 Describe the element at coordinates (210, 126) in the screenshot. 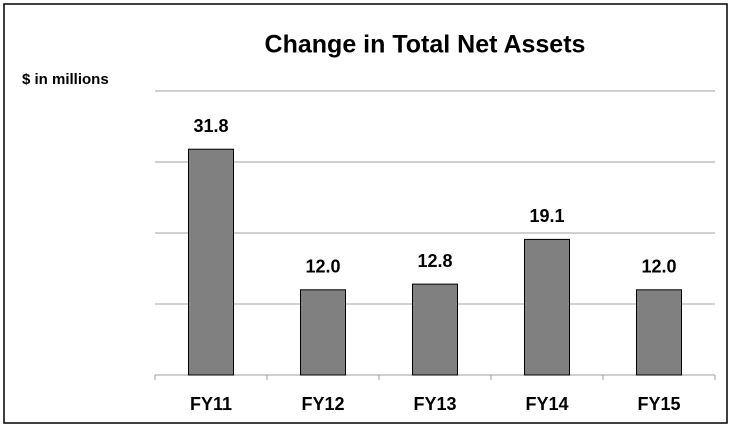

I see `data-label: 31.8` at that location.